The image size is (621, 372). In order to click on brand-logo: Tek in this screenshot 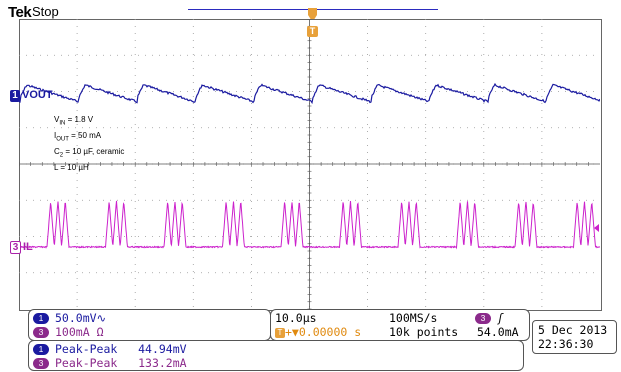, I will do `click(20, 12)`.